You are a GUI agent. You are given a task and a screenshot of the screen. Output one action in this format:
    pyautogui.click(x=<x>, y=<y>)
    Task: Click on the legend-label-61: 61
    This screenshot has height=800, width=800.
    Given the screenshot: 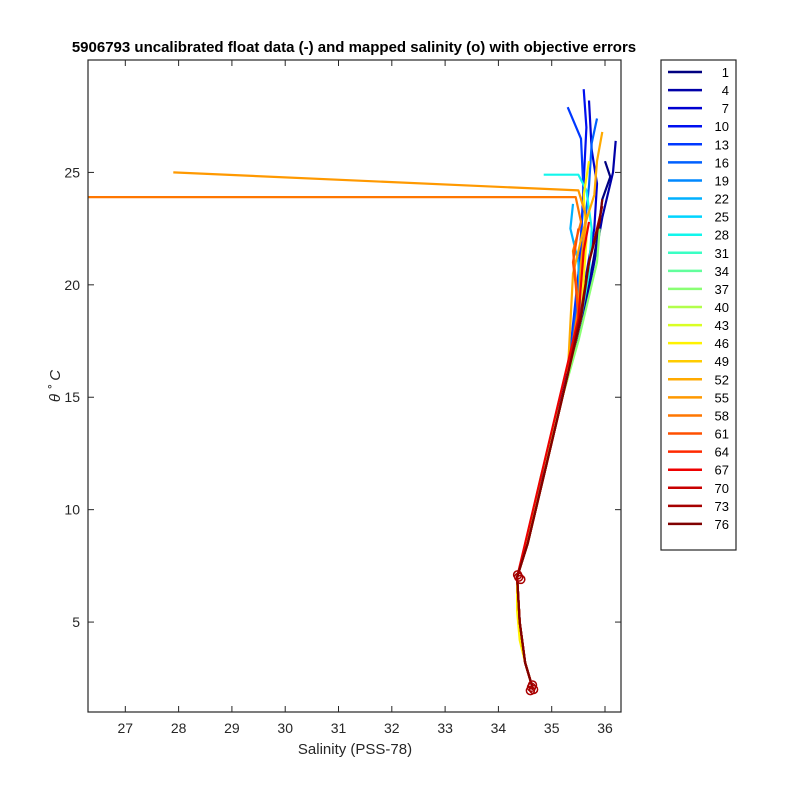 What is the action you would take?
    pyautogui.click(x=722, y=434)
    